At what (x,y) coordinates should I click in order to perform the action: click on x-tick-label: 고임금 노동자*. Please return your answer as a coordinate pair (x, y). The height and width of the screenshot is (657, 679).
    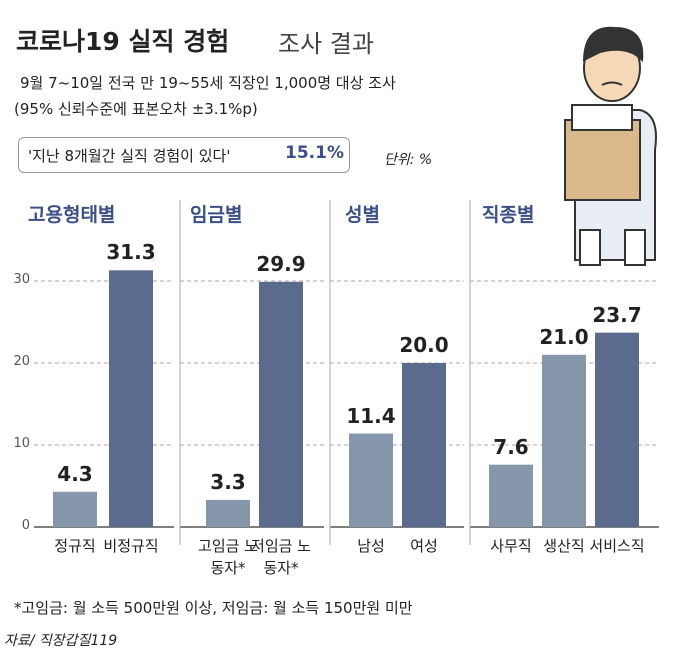
    Looking at the image, I should click on (228, 557).